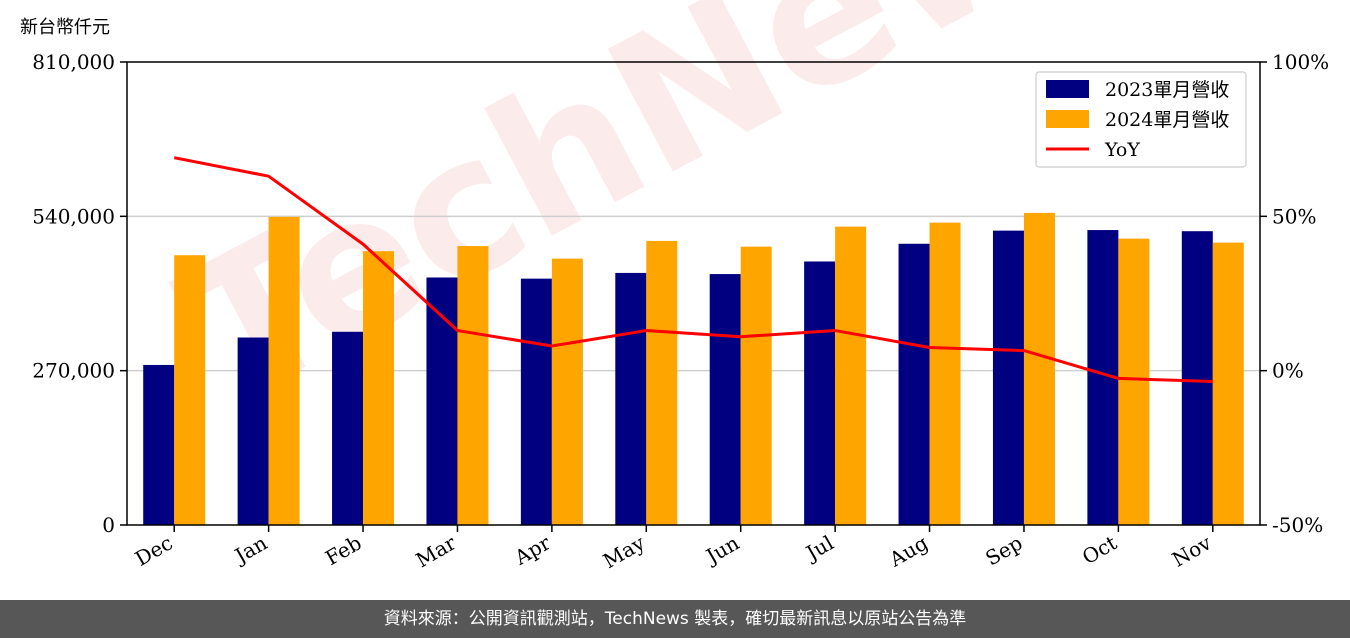 This screenshot has width=1350, height=638. I want to click on bar-2024-mar, so click(473, 385).